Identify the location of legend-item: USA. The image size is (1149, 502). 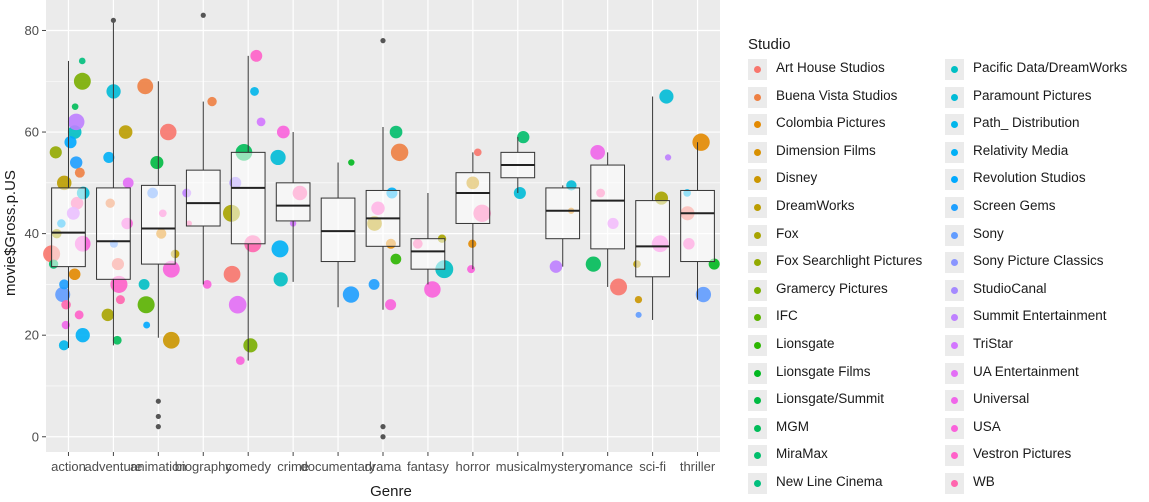
(1045, 431).